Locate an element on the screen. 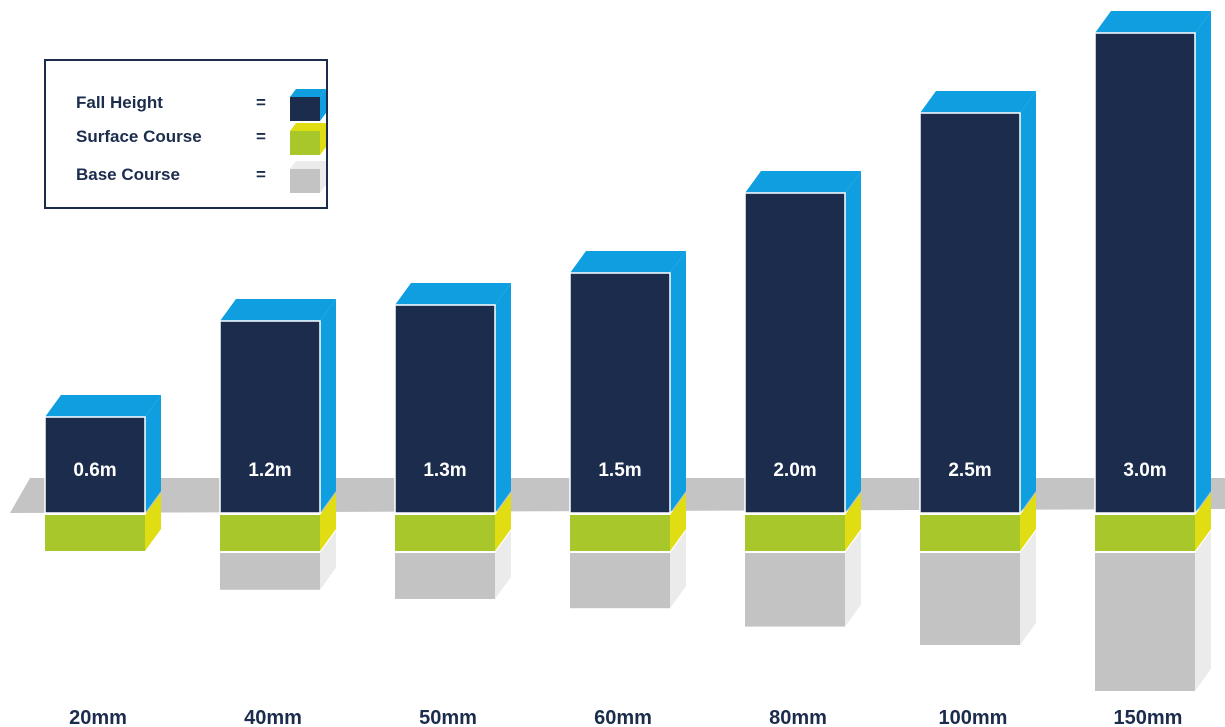  legend-swatch-surface-course is located at coordinates (308, 139).